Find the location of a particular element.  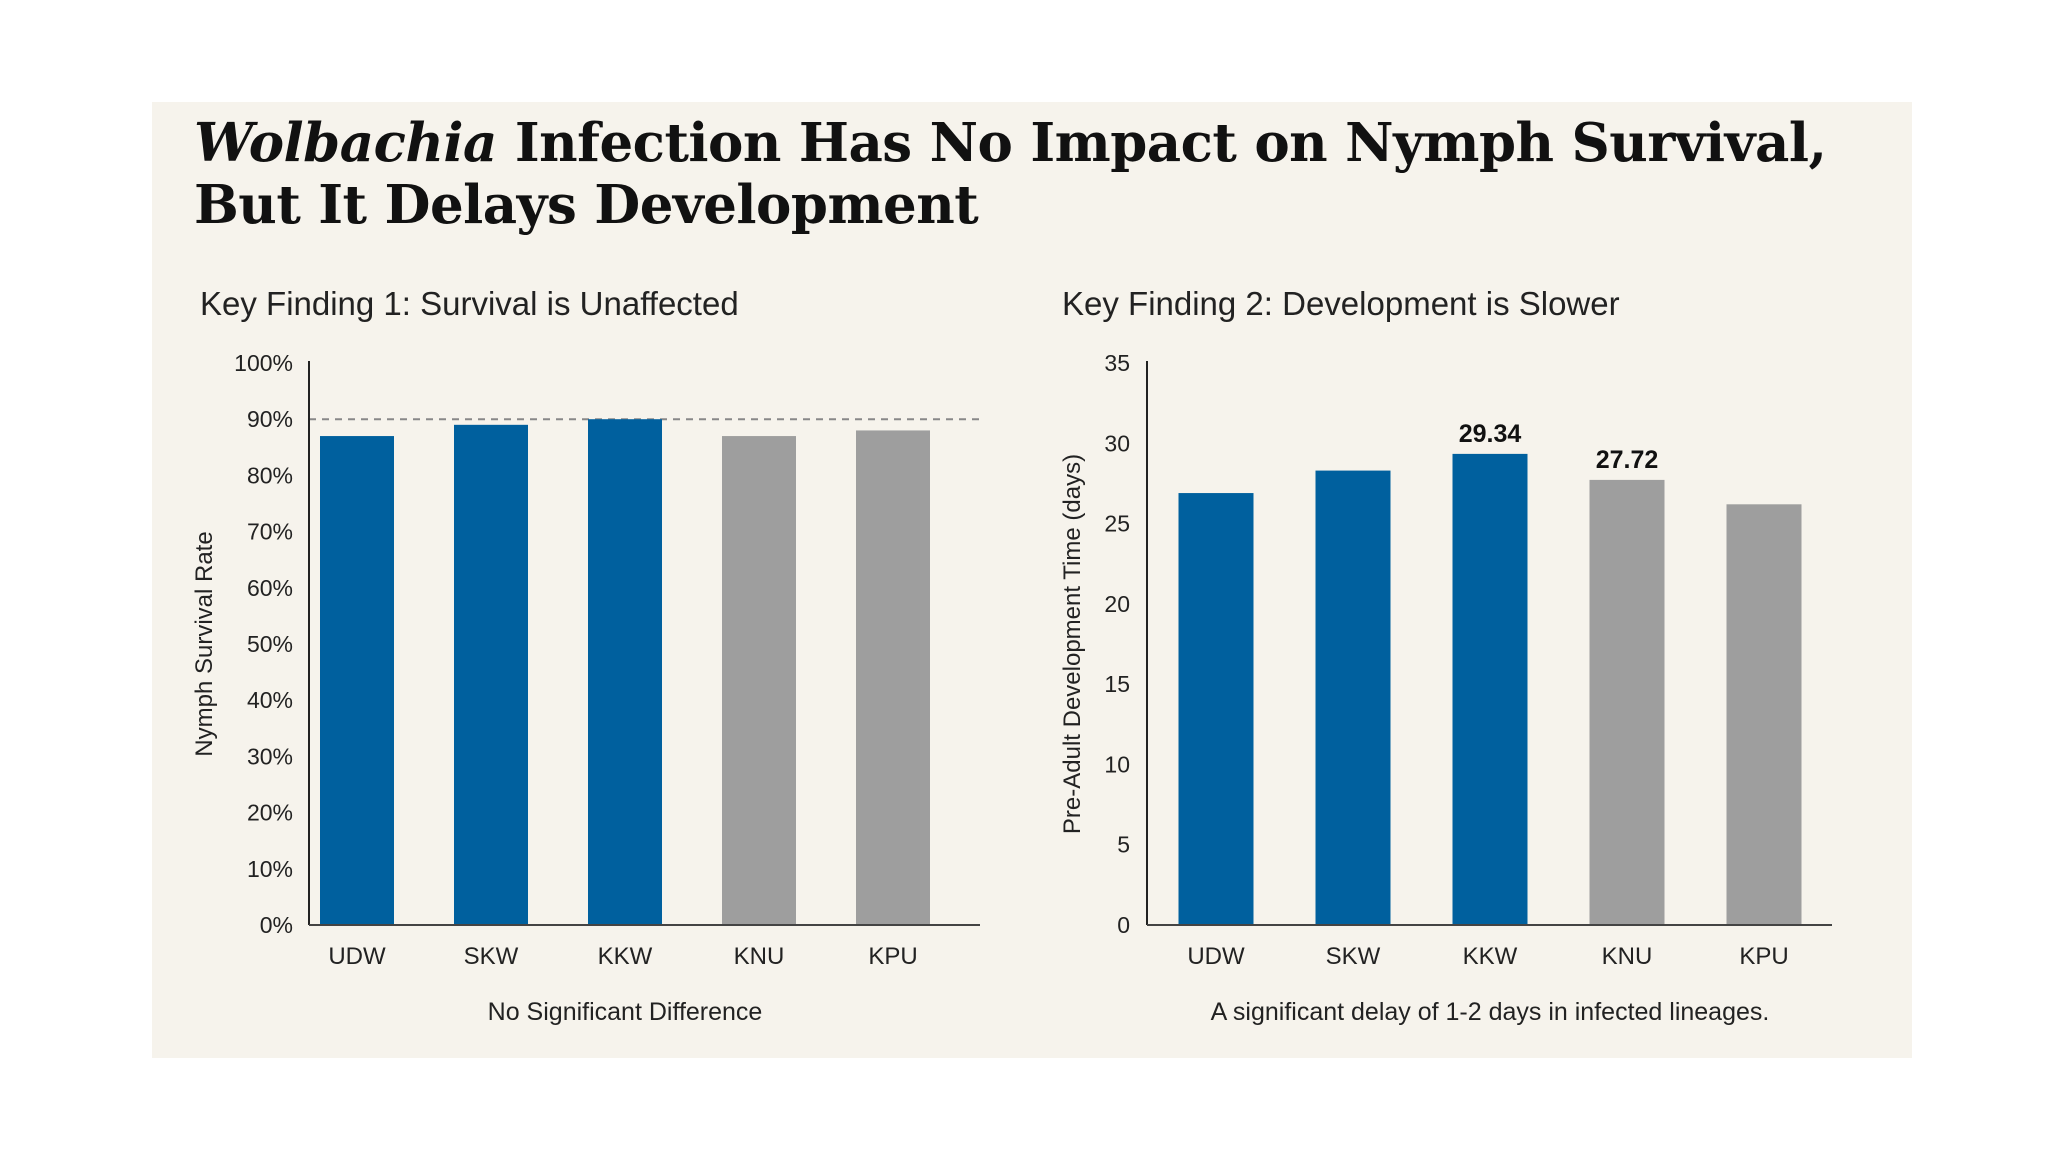

chart1-y-tick-label: 0% is located at coordinates (276, 925).